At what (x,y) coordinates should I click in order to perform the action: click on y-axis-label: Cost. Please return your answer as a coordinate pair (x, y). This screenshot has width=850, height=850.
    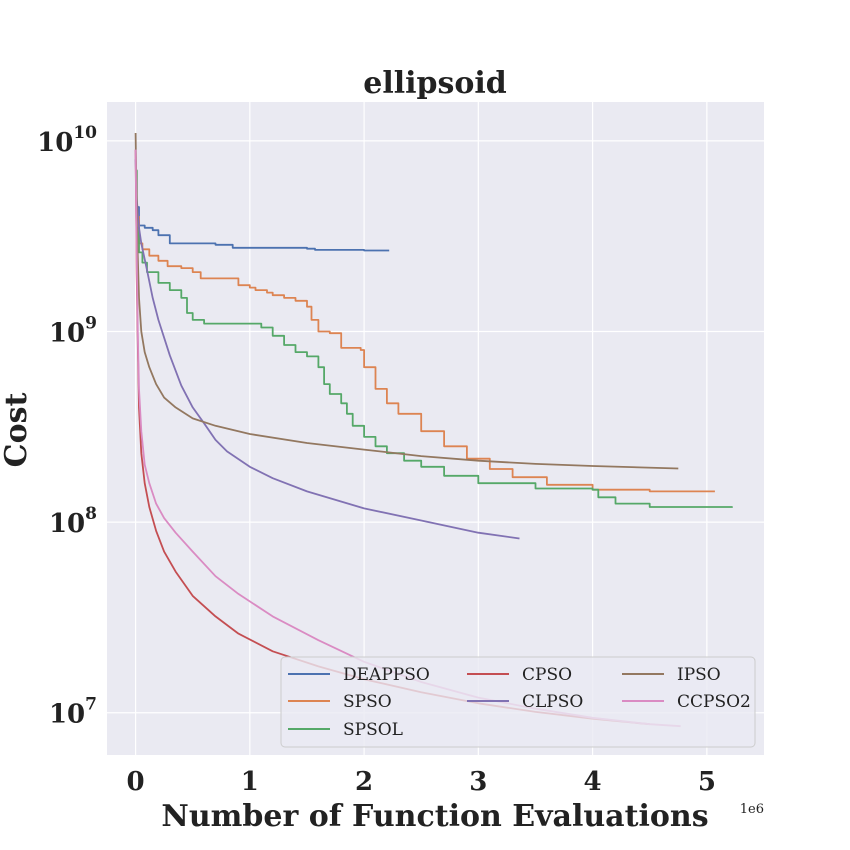
    Looking at the image, I should click on (17, 430).